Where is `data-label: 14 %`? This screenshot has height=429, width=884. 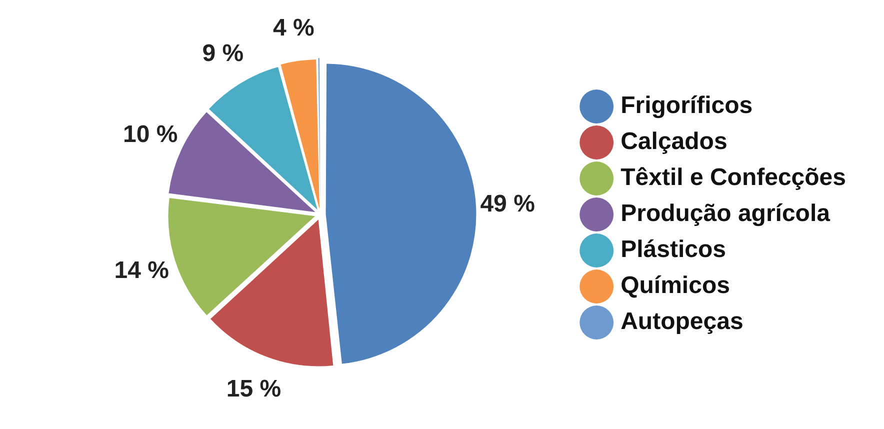
data-label: 14 % is located at coordinates (142, 270).